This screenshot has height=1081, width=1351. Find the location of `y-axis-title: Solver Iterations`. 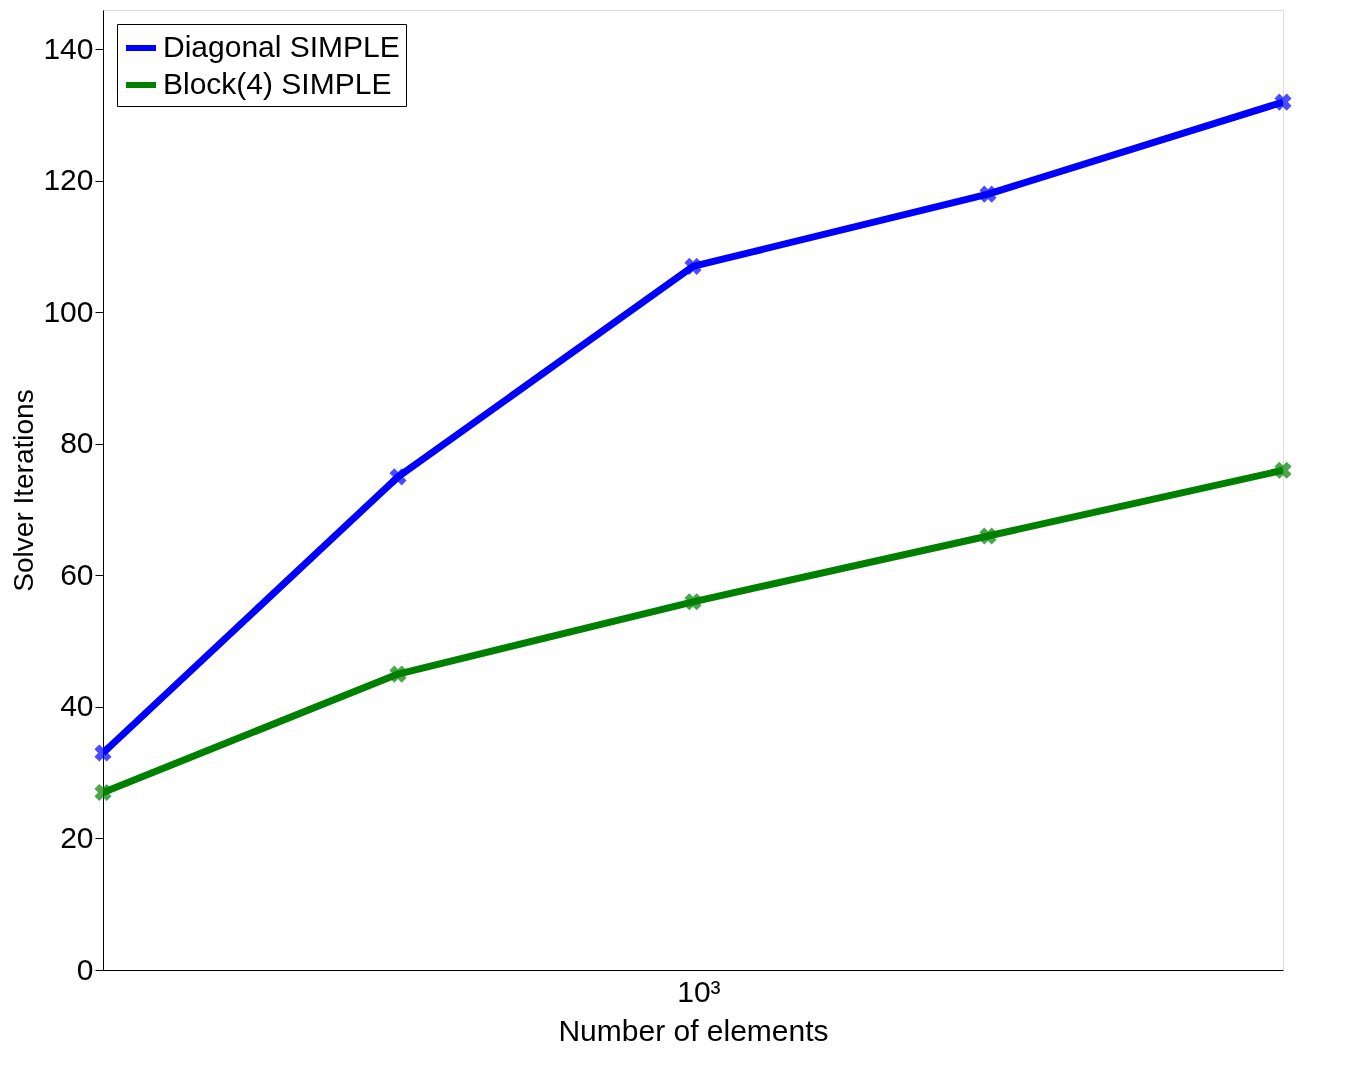

y-axis-title: Solver Iterations is located at coordinates (24, 490).